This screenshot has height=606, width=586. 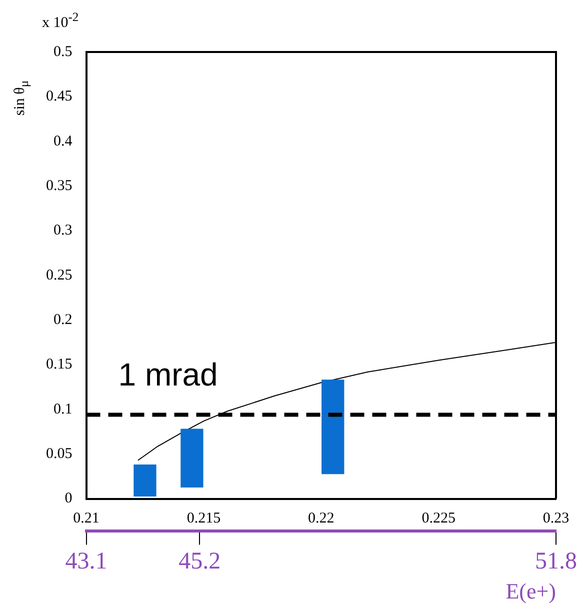 I want to click on x-tick-label: 0.225, so click(x=439, y=518).